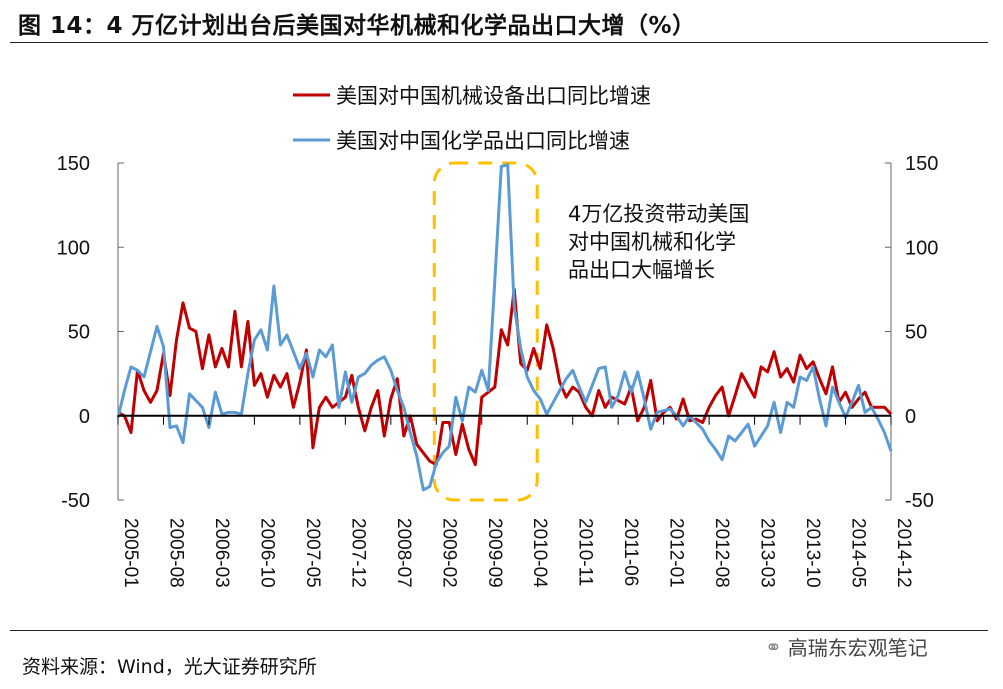 This screenshot has width=1003, height=689. I want to click on annotation-text: 4万亿投资带动美国, so click(658, 214).